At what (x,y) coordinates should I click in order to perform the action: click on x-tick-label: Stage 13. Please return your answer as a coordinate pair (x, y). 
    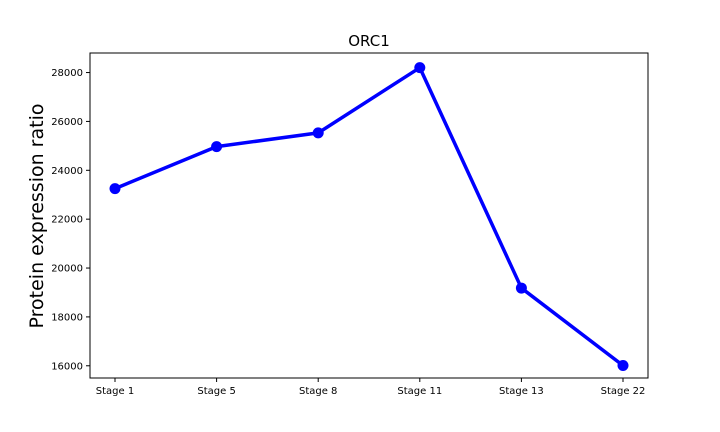
    Looking at the image, I should click on (521, 391).